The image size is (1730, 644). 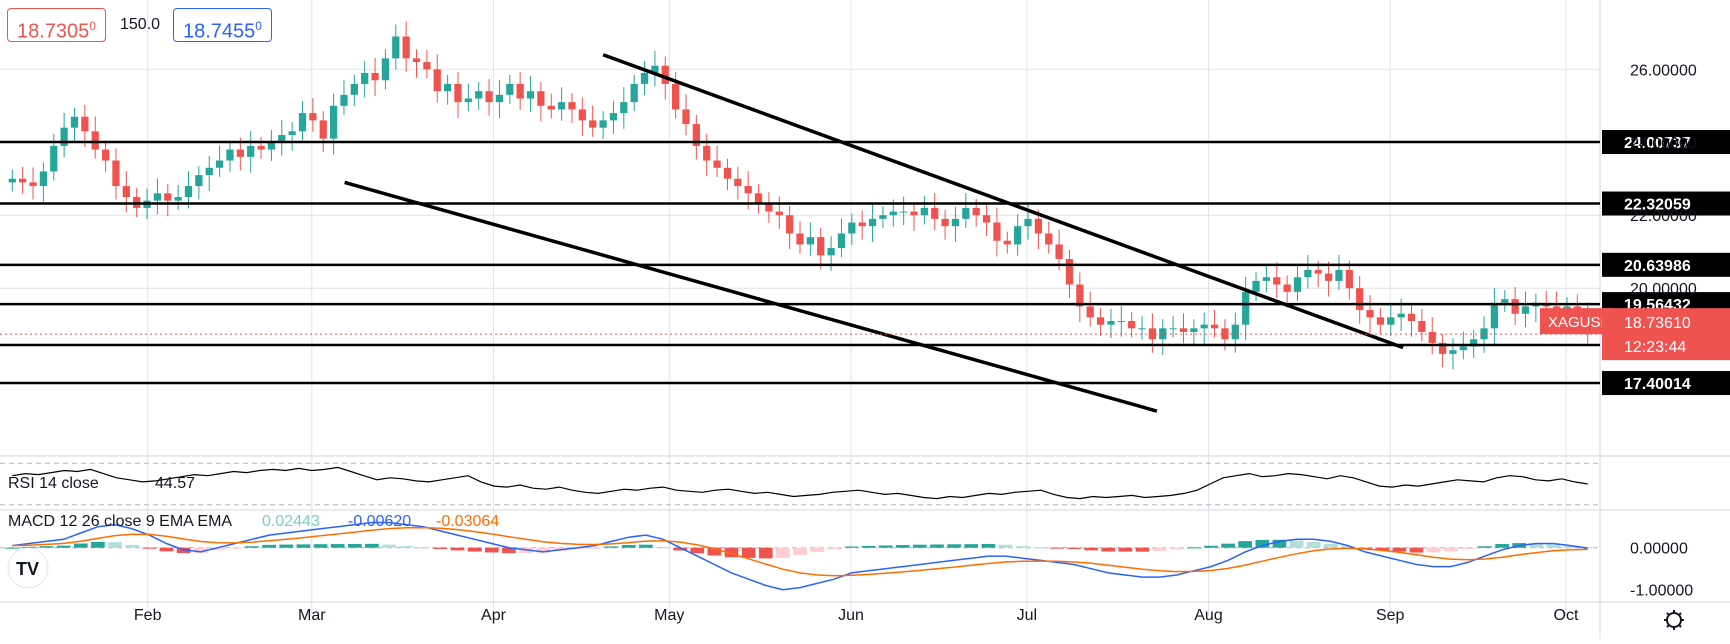 What do you see at coordinates (222, 25) in the screenshot?
I see `ask-price-box: 18.74550` at bounding box center [222, 25].